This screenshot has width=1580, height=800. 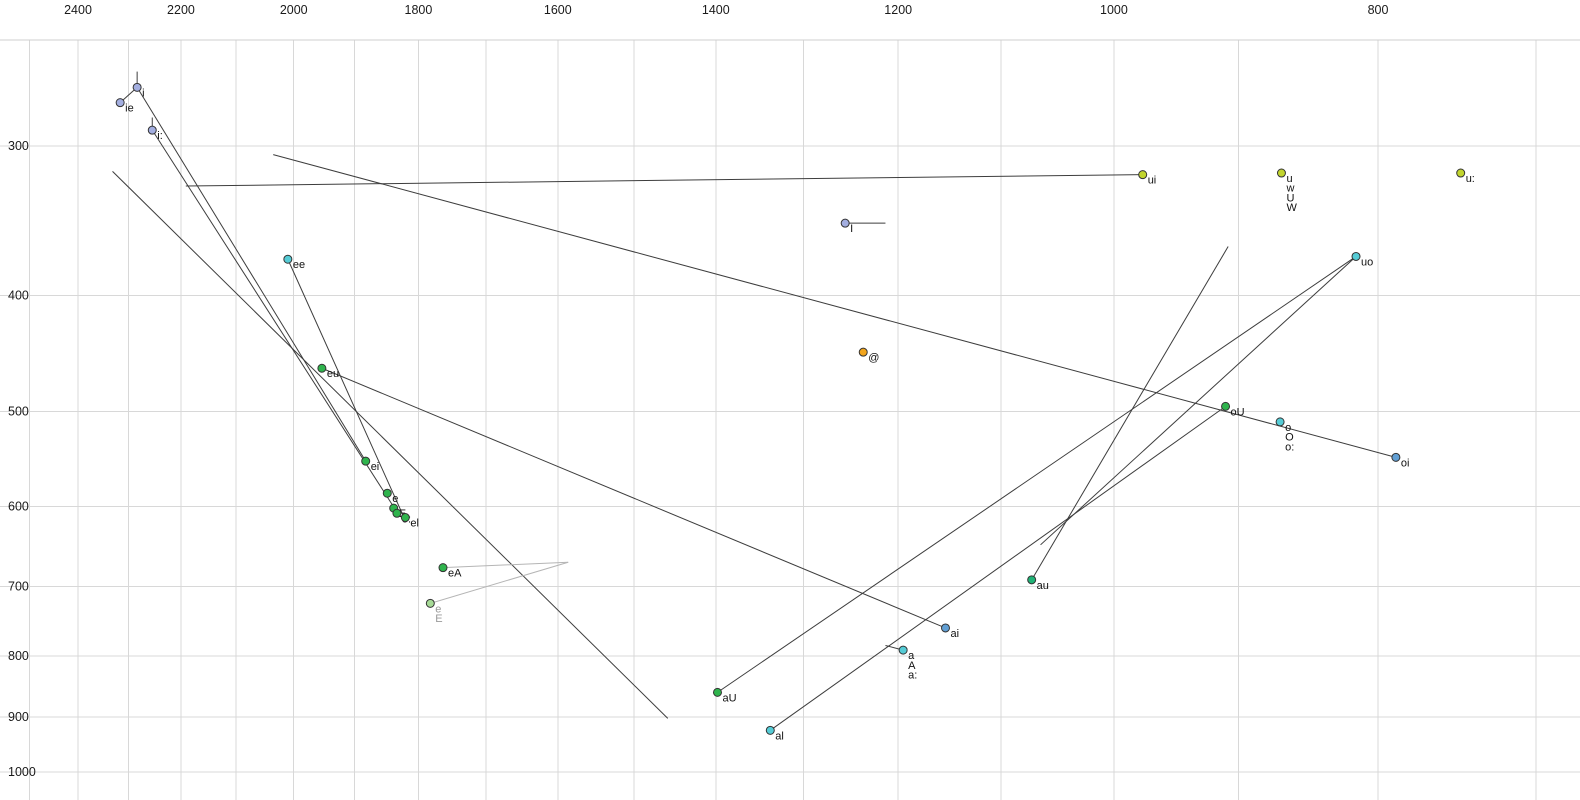 What do you see at coordinates (18, 146) in the screenshot?
I see `y-axis-tick-label: 300` at bounding box center [18, 146].